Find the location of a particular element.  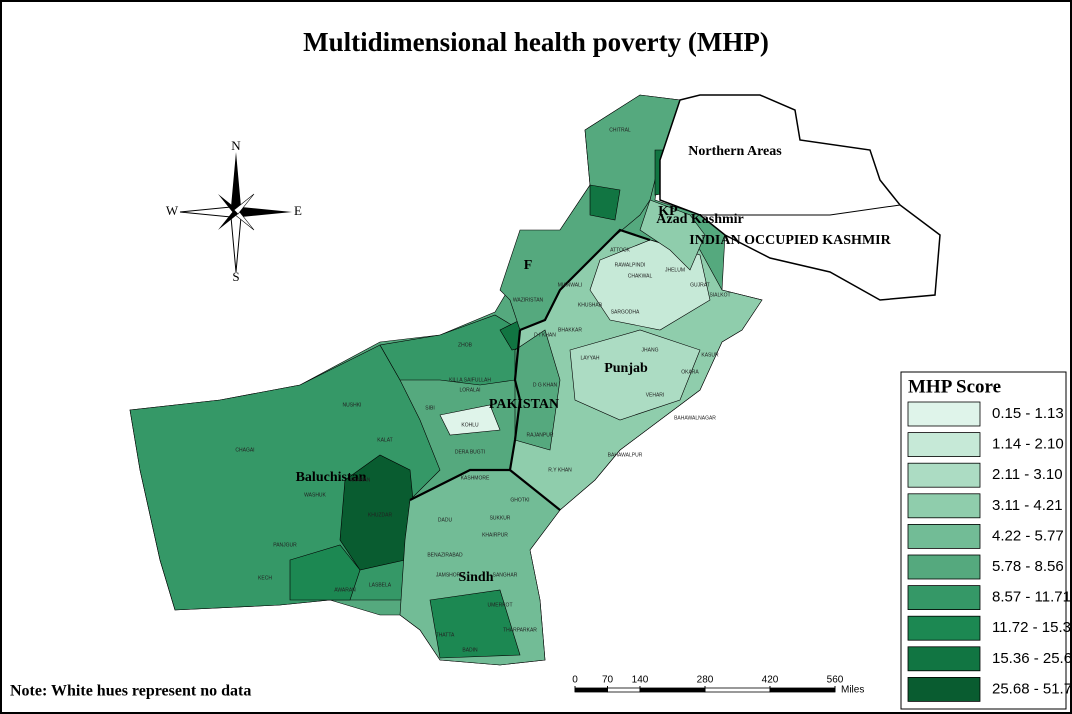

region-label: Baluchistan is located at coordinates (331, 477).